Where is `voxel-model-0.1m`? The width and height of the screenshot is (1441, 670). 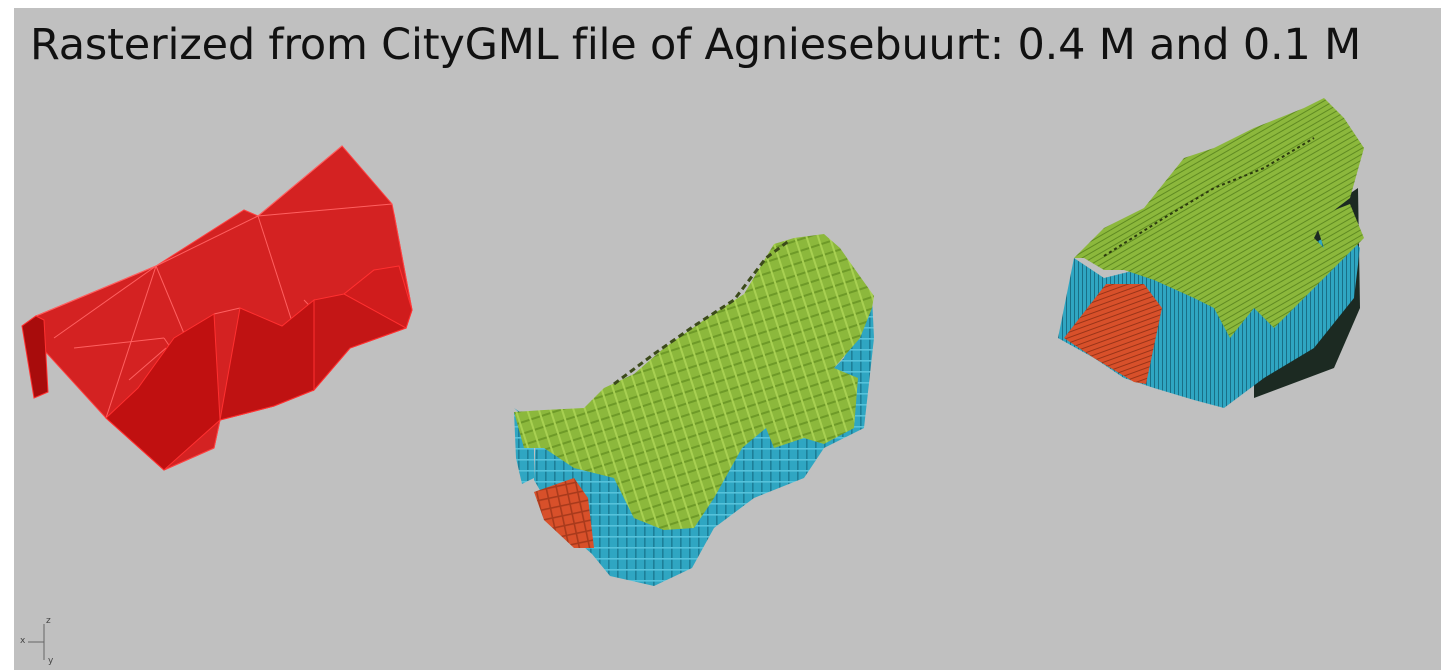 voxel-model-0.1m is located at coordinates (1211, 253).